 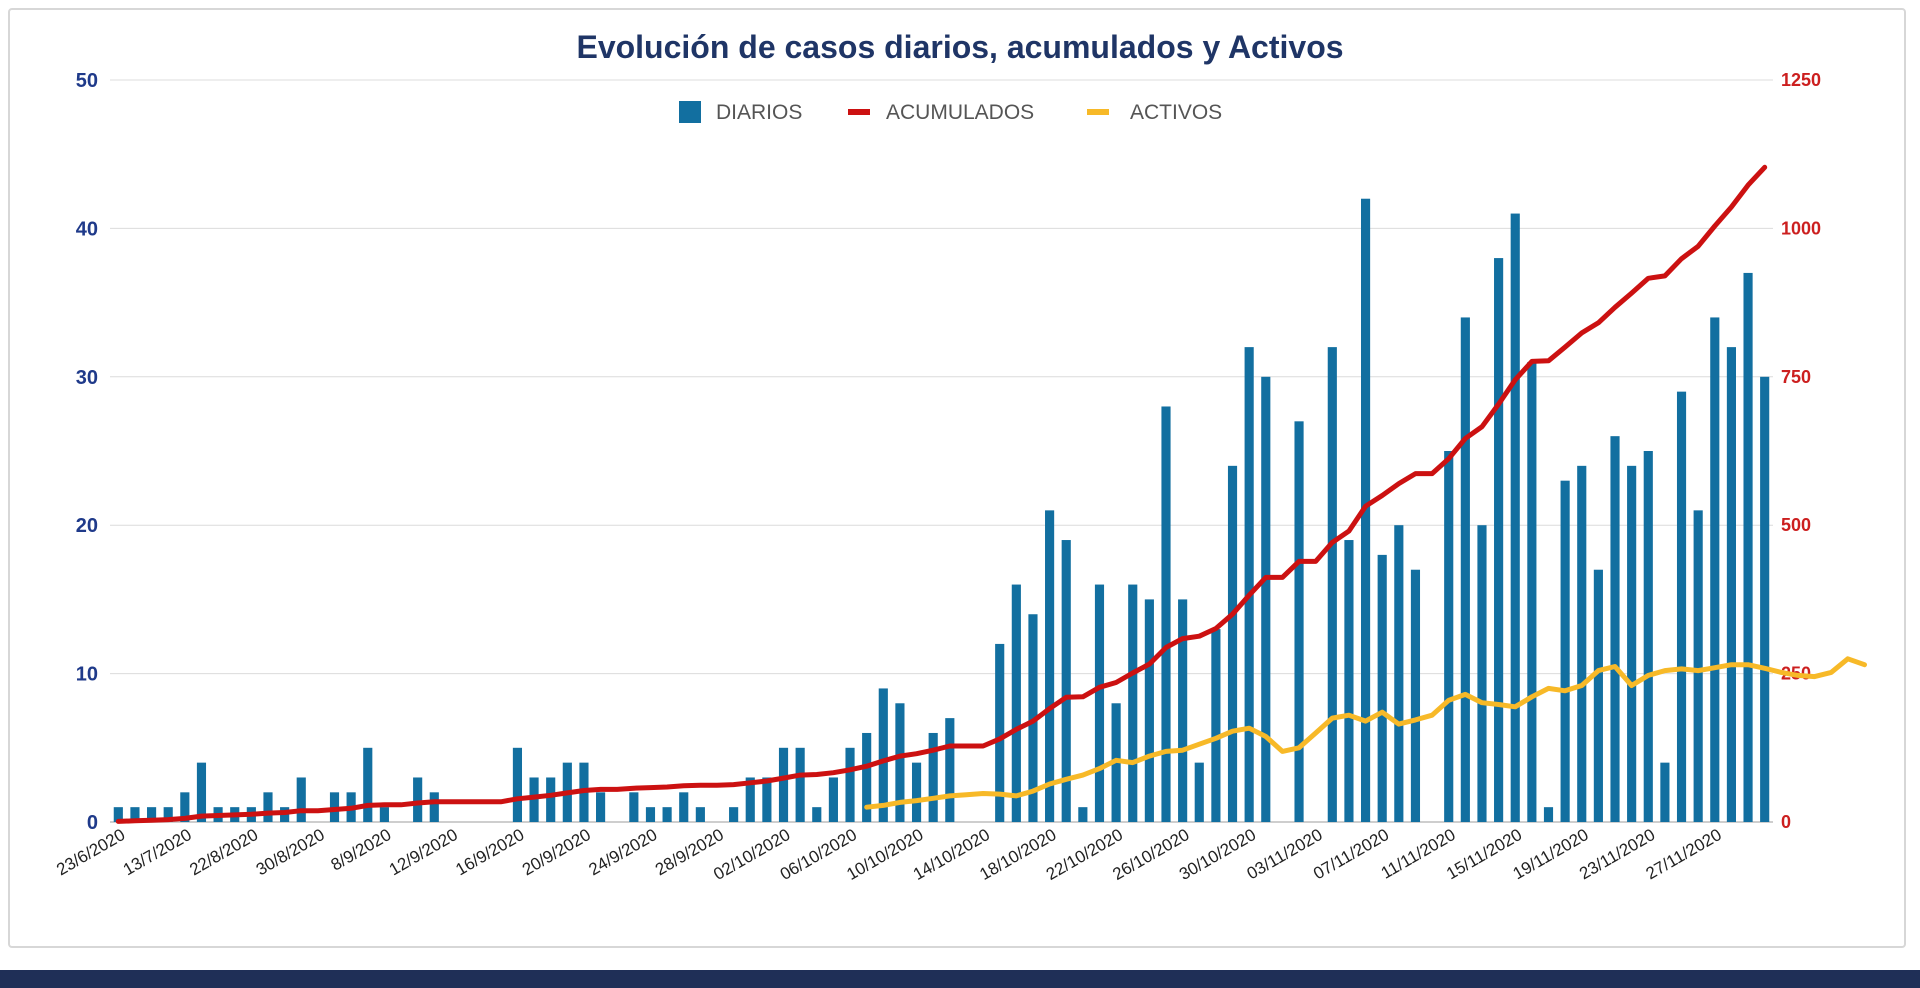 I want to click on x-tick-label: 20/9/2020, so click(x=556, y=852).